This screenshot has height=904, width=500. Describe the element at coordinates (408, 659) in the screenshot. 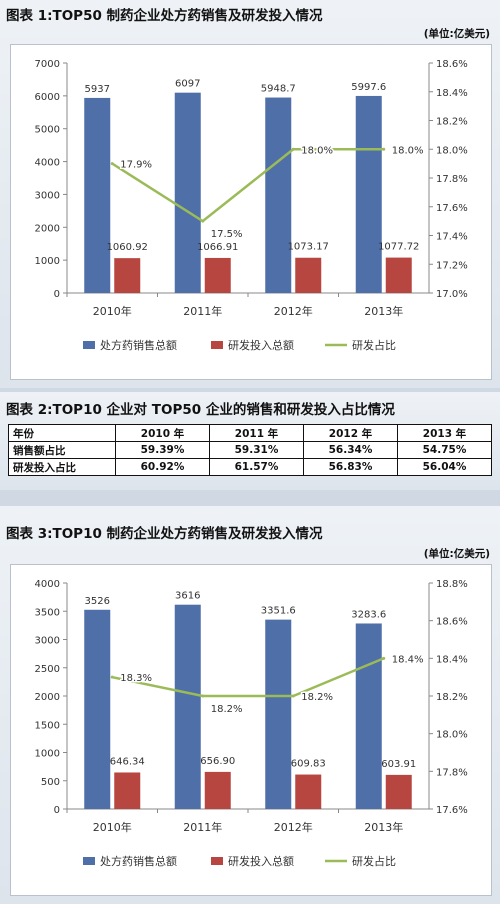

I see `chart-2-ratio-data-label: 18.4%` at that location.